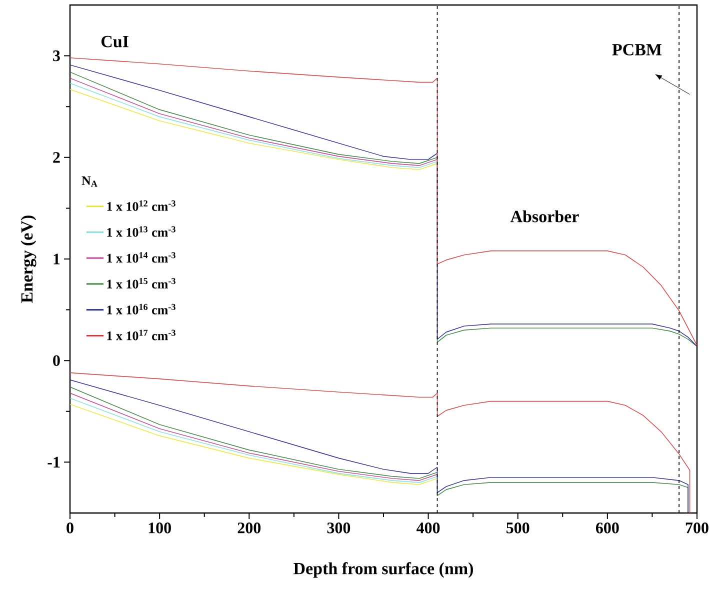  Describe the element at coordinates (141, 309) in the screenshot. I see `legend-label: 1 x 10$^{16}$ cm$^{-3}$` at that location.